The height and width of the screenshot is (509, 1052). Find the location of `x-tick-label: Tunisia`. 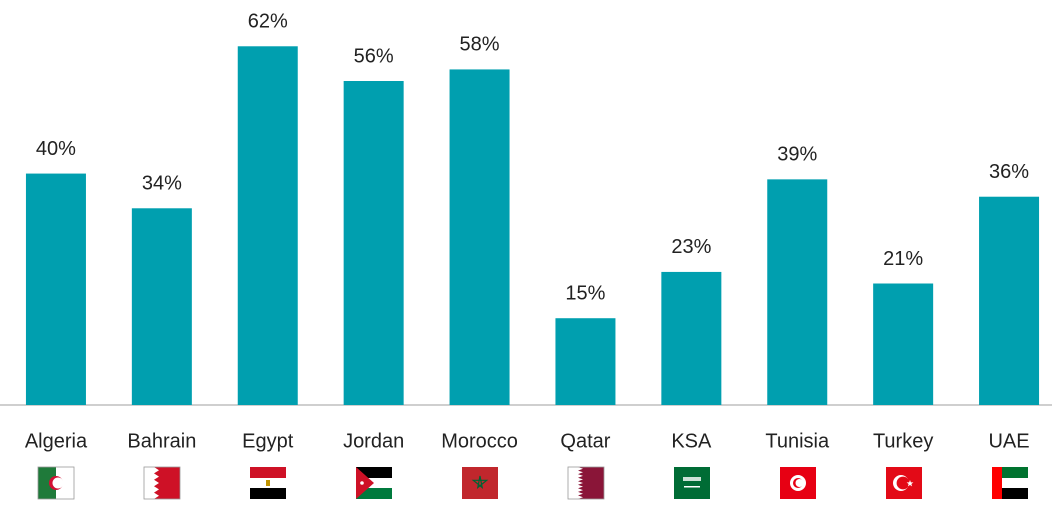

x-tick-label: Tunisia is located at coordinates (797, 441).